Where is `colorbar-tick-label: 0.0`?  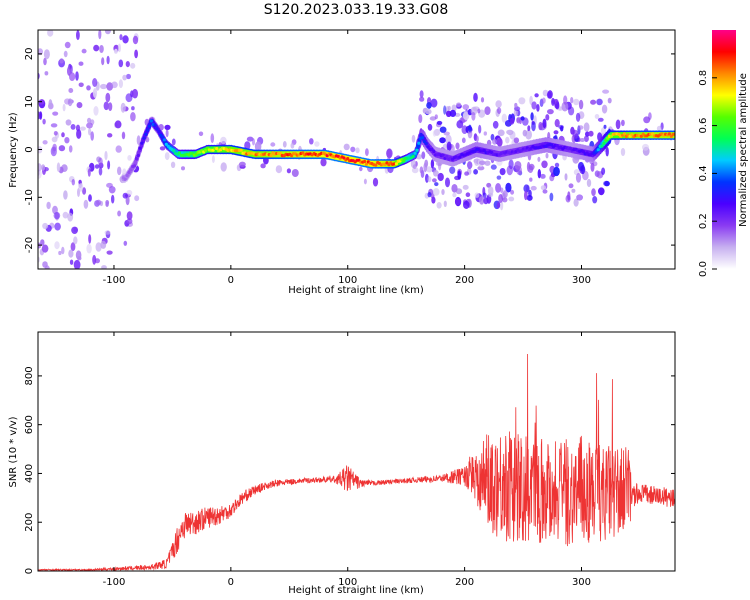 colorbar-tick-label: 0.0 is located at coordinates (703, 269).